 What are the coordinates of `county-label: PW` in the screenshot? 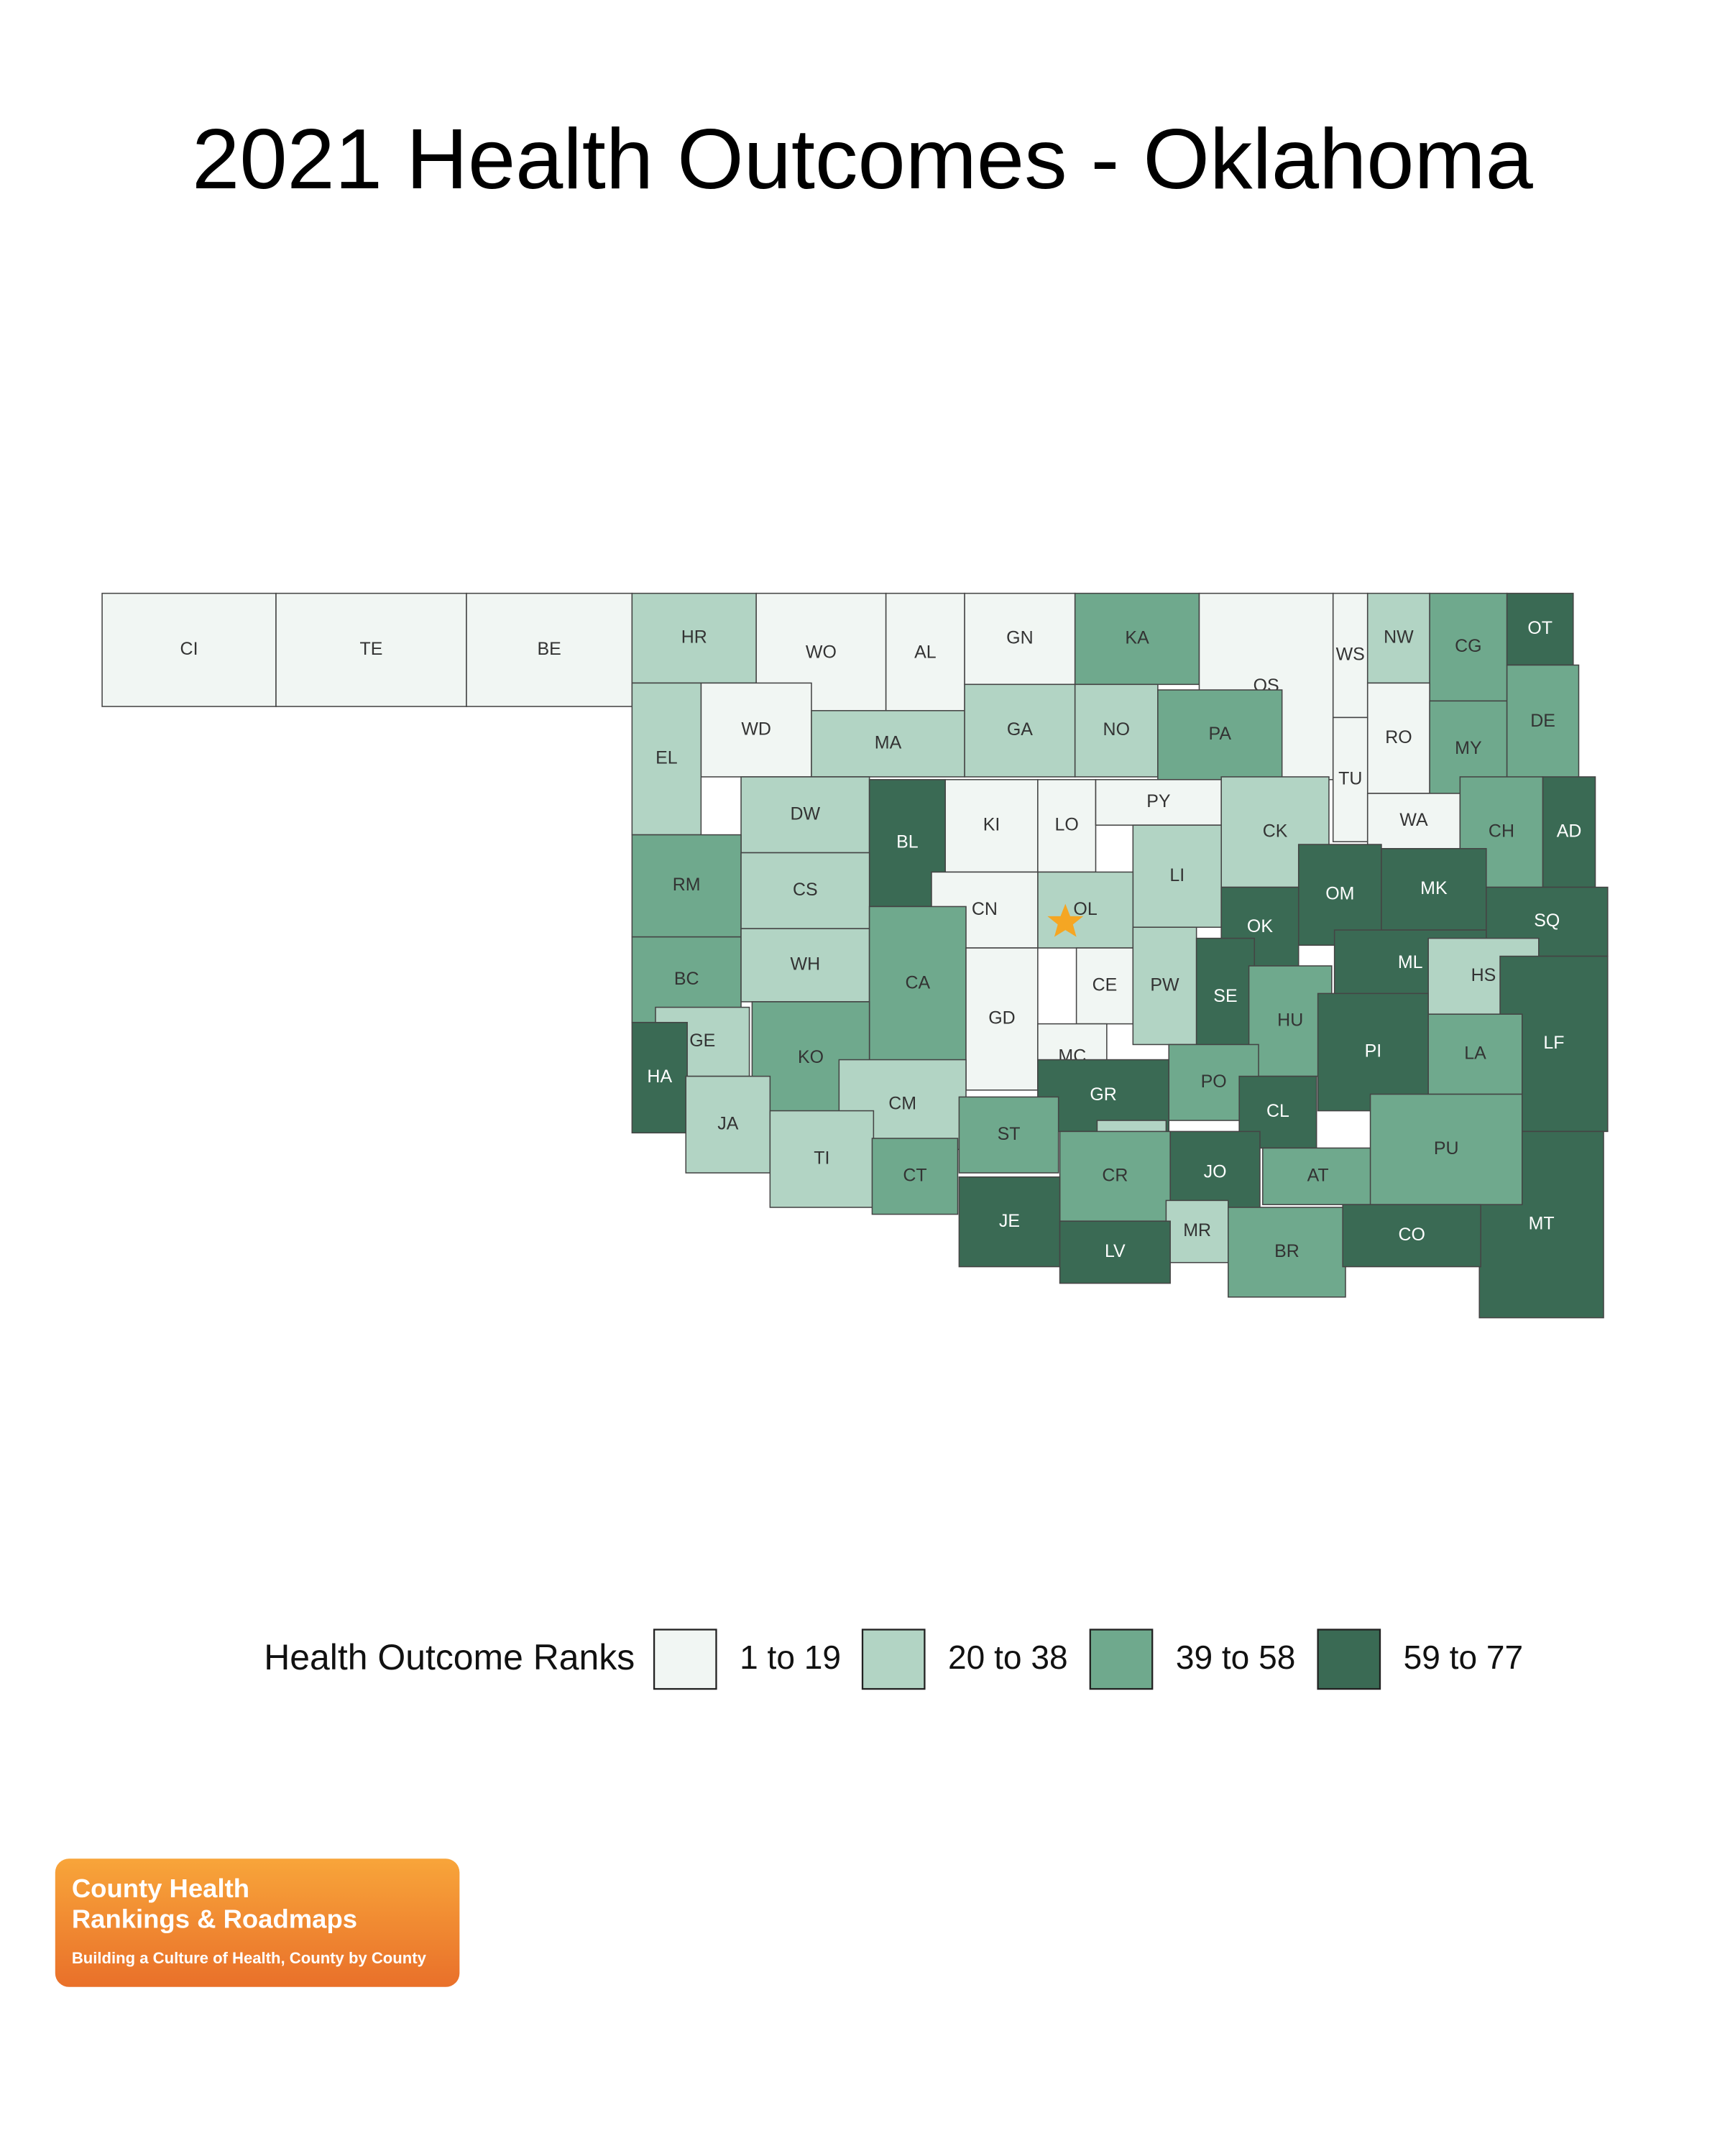 It's located at (1164, 985).